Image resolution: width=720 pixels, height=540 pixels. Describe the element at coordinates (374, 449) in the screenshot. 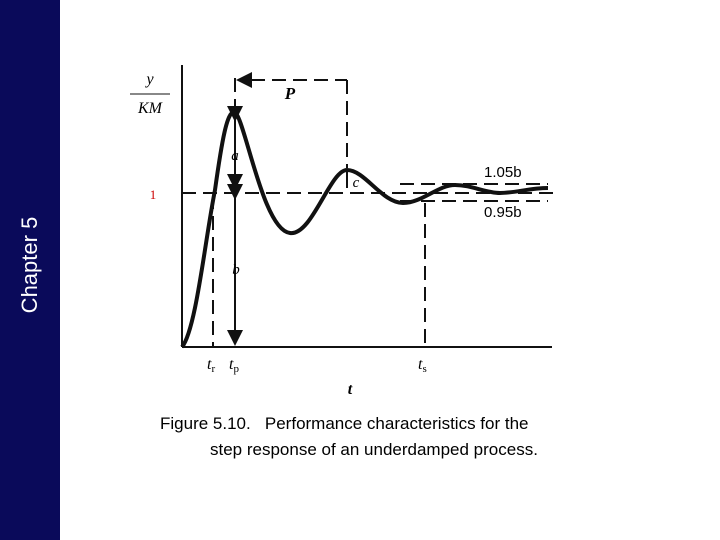

I see `caption-line: step response of an underdamped process.` at that location.